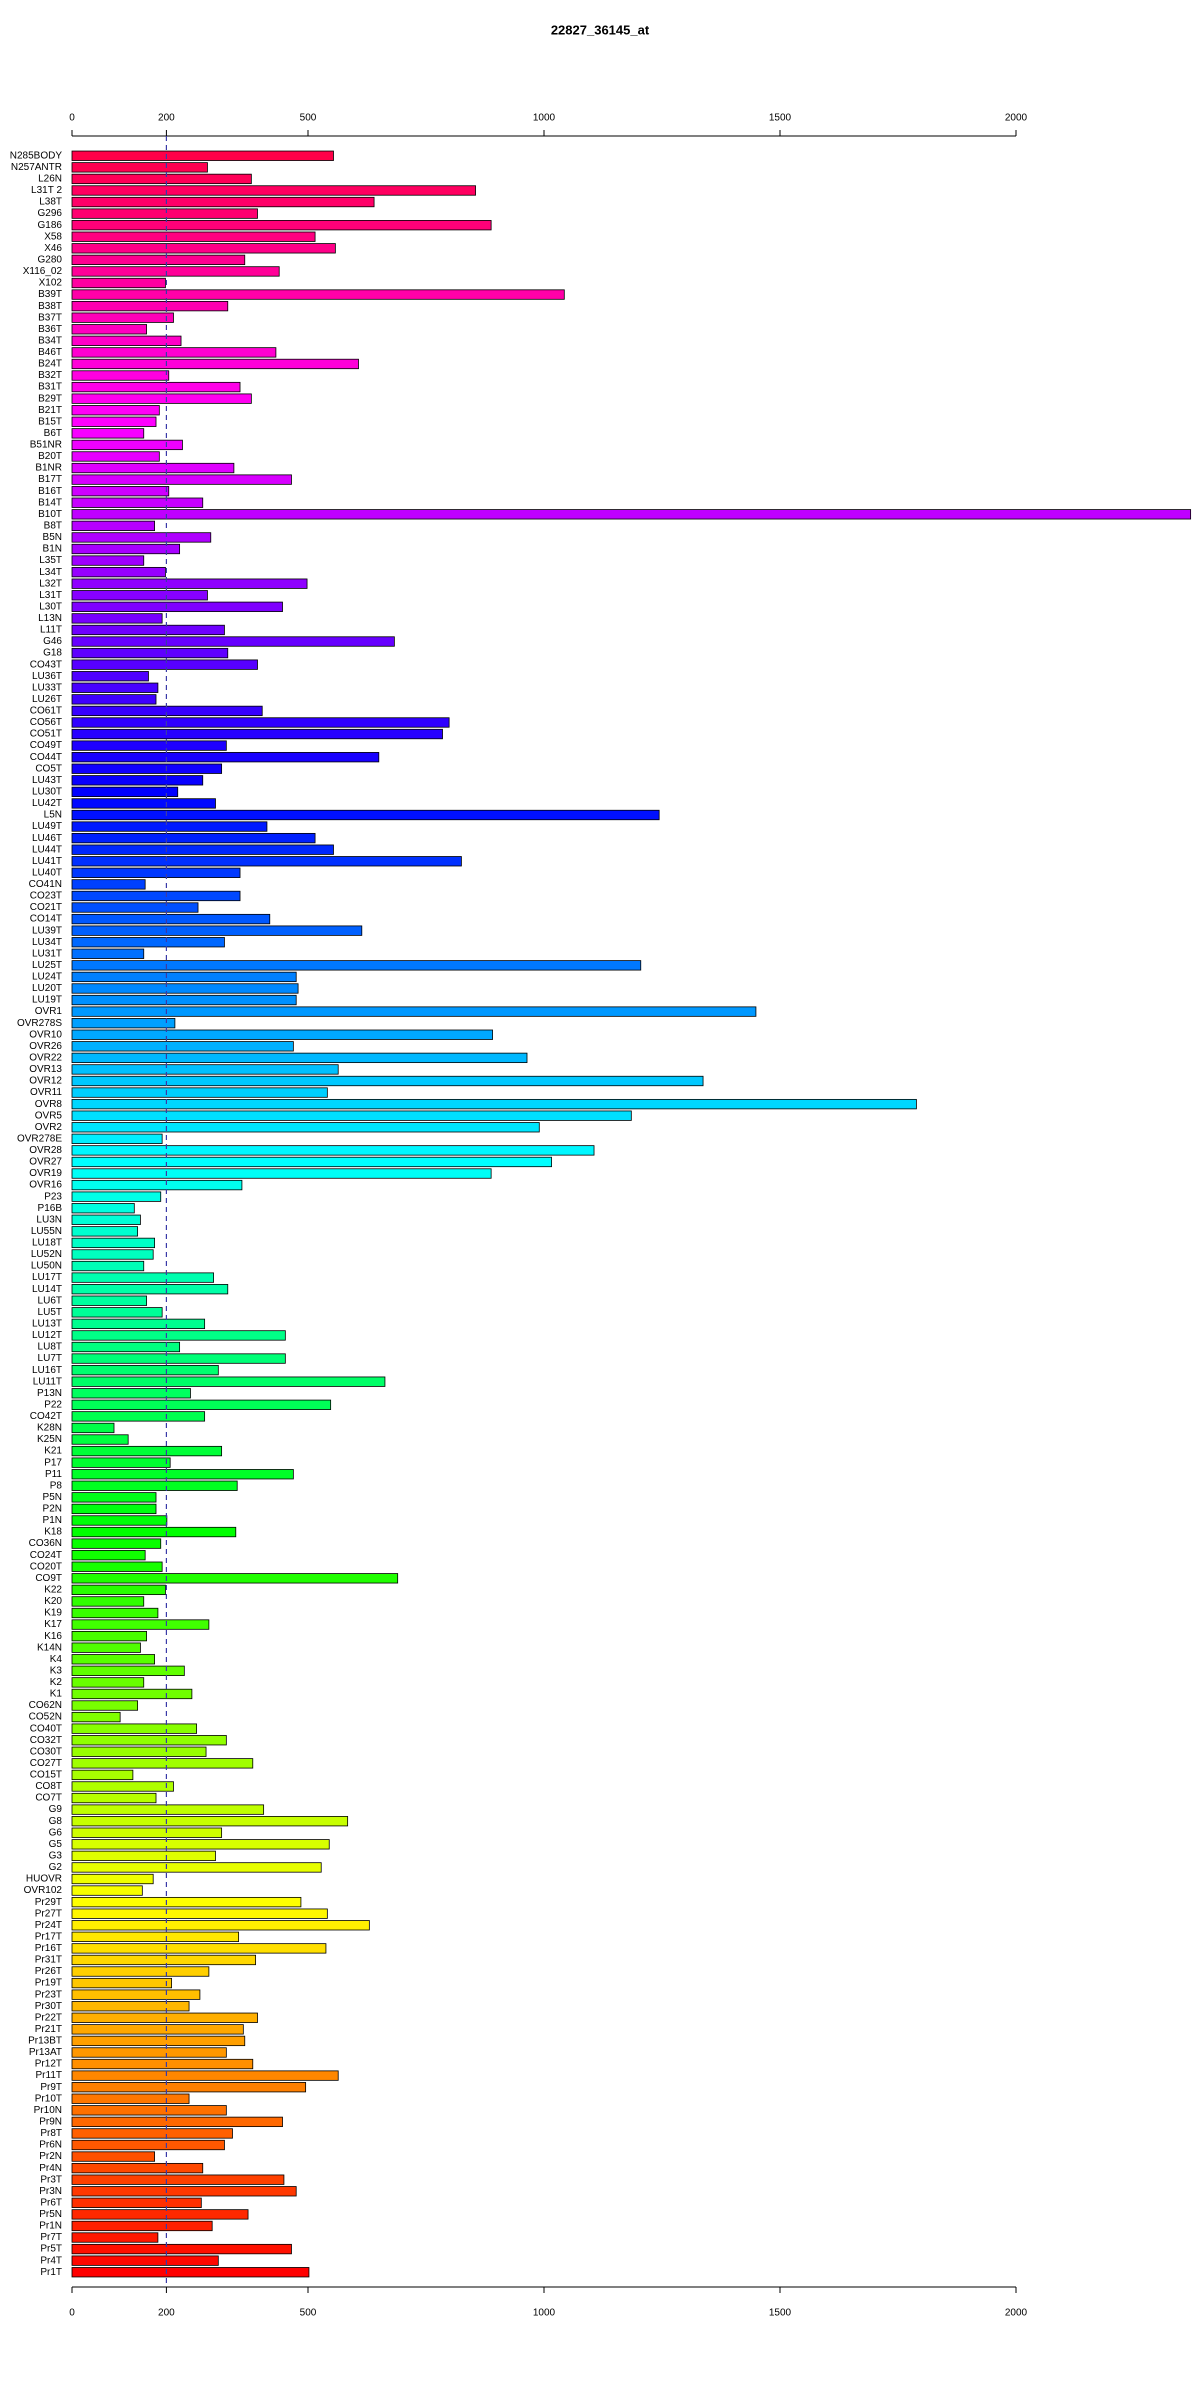 This screenshot has width=1200, height=2400. I want to click on x-tick-label: 0, so click(72, 118).